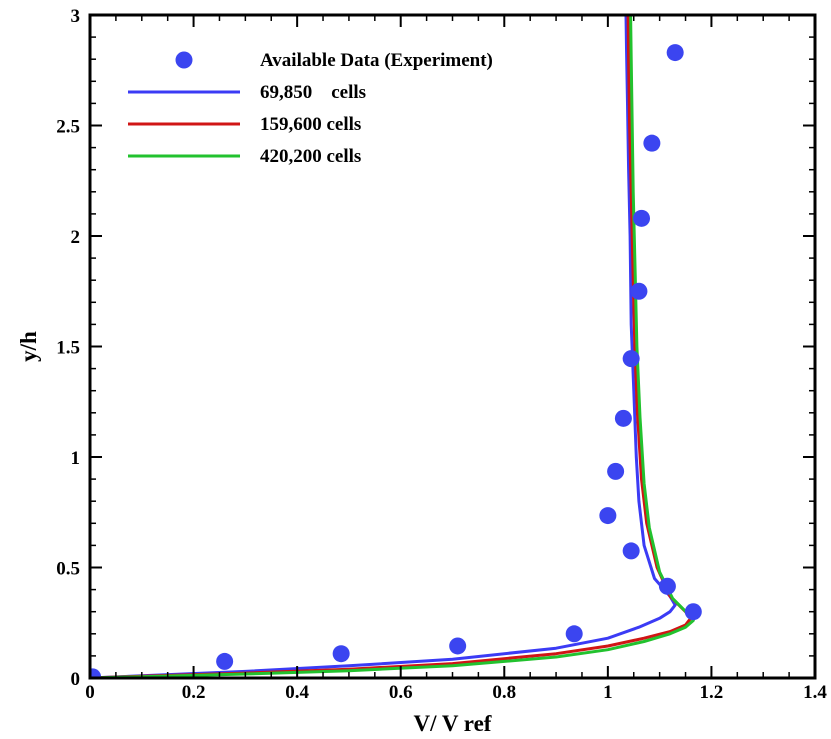  I want to click on y-tick-label: 0.5, so click(68, 569).